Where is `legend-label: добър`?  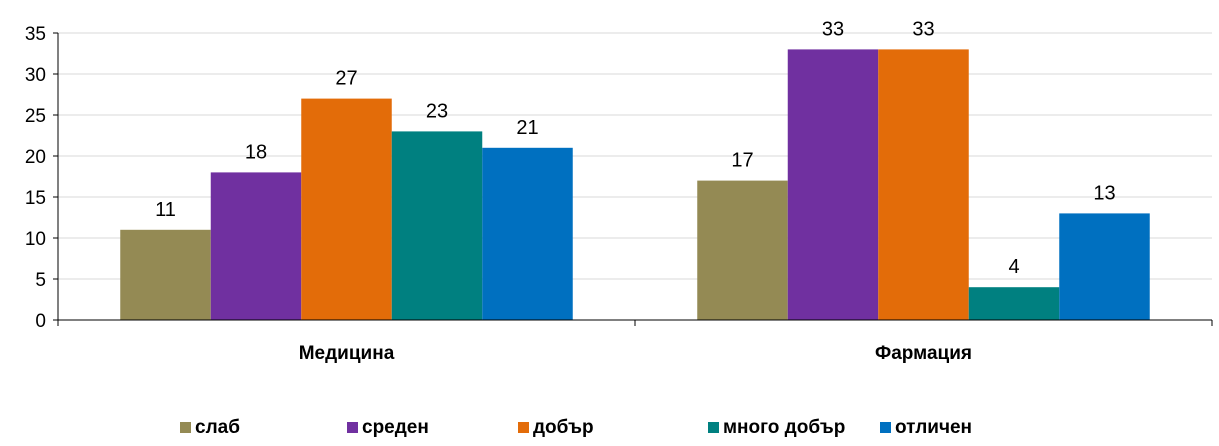
legend-label: добър is located at coordinates (563, 427).